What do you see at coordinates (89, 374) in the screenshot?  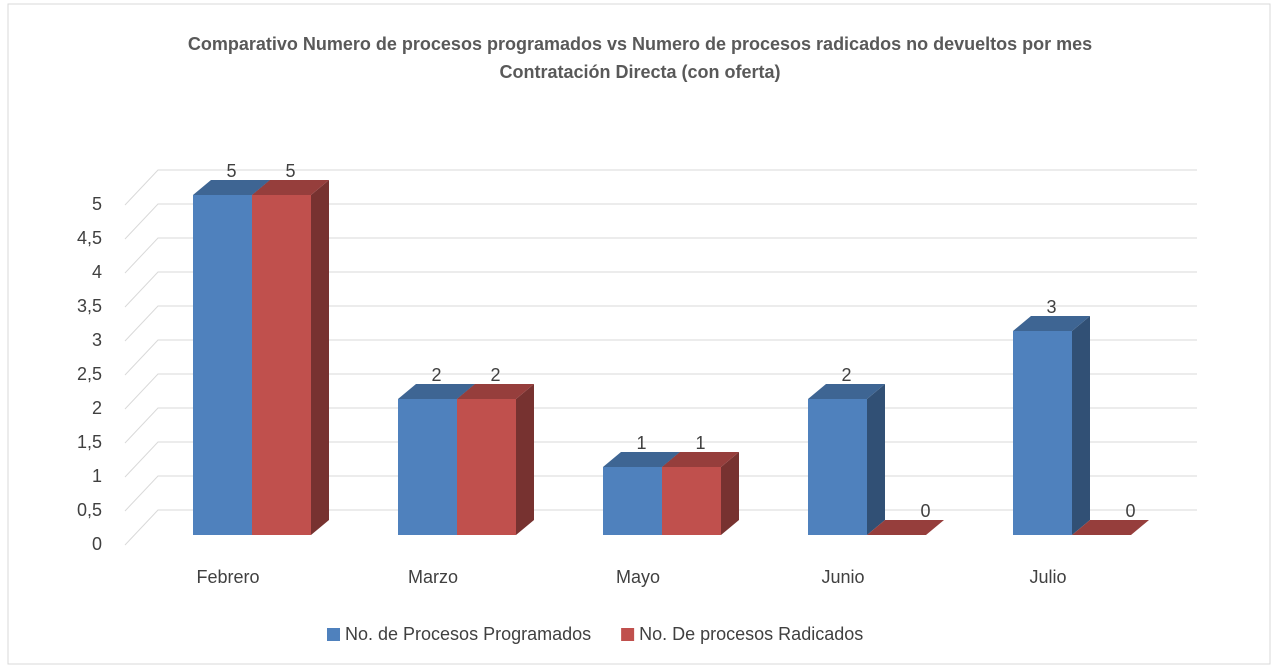 I see `y-tick-label: 2,5` at bounding box center [89, 374].